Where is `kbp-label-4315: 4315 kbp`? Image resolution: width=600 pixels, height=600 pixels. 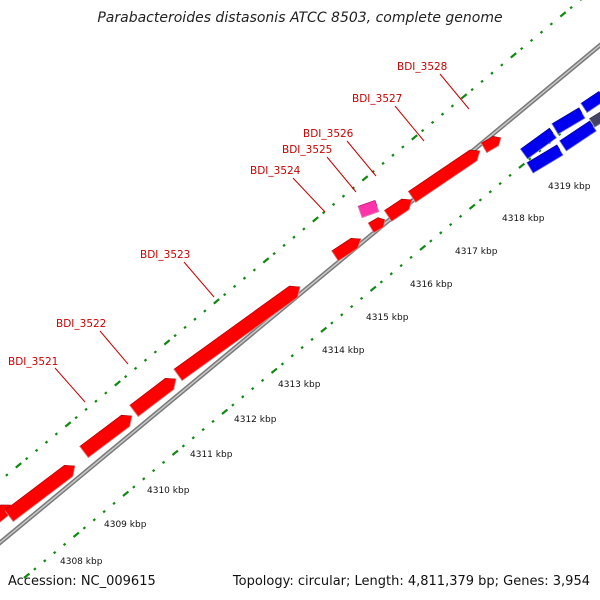 kbp-label-4315: 4315 kbp is located at coordinates (387, 318).